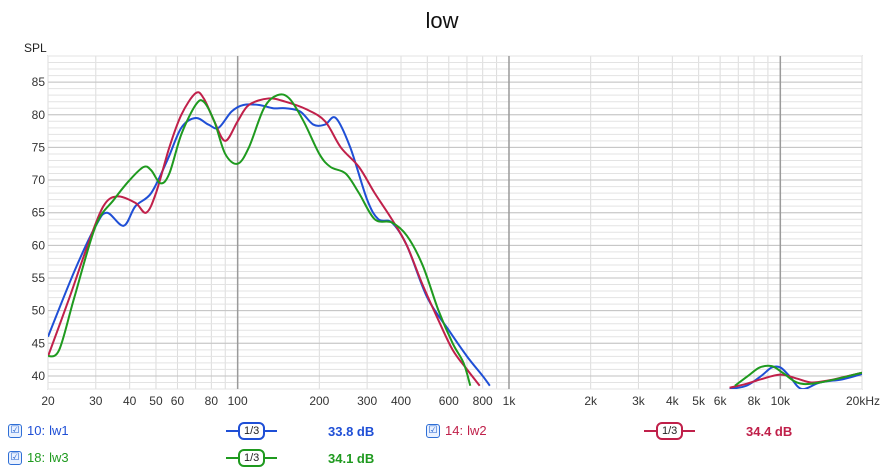  Describe the element at coordinates (130, 401) in the screenshot. I see `x-tick-label: 40` at that location.